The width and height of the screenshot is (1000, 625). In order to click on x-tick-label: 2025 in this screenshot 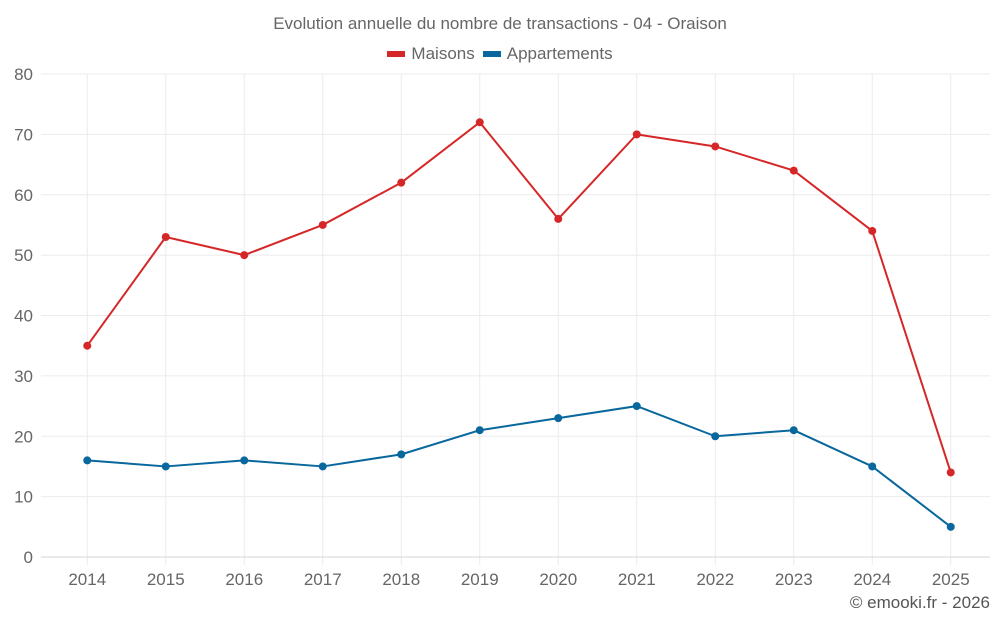, I will do `click(951, 579)`.